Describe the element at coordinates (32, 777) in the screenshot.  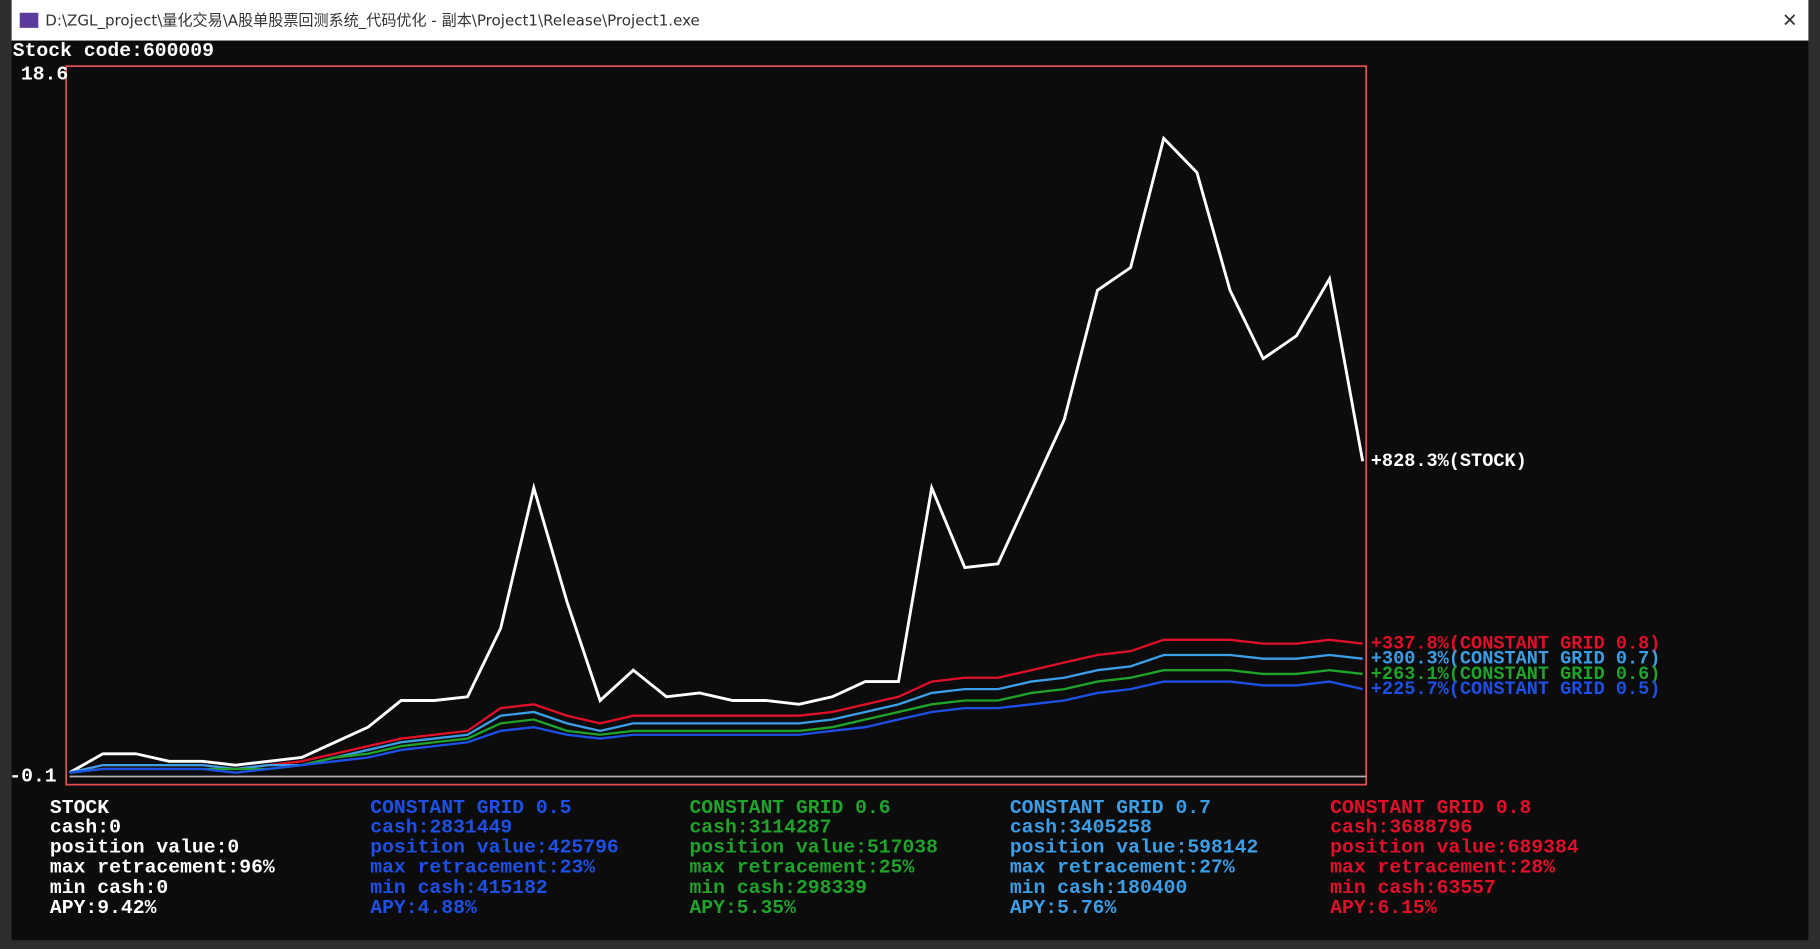
I see `y-tick-label: -0.1` at that location.